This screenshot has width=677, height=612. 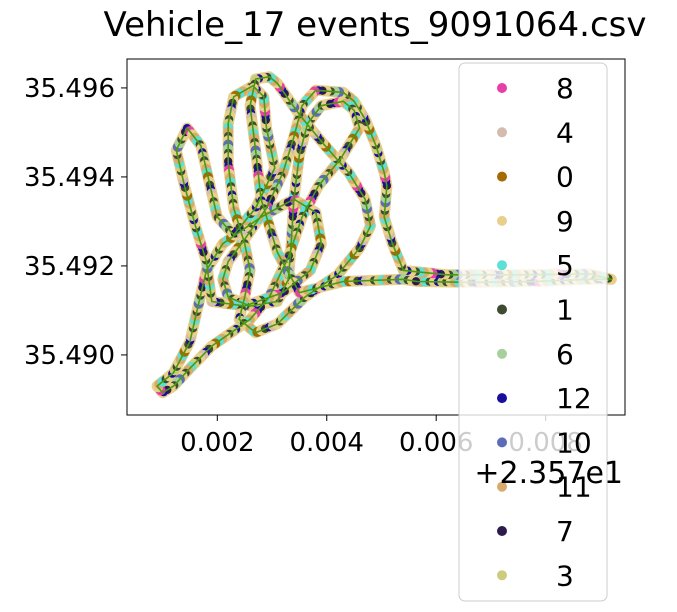 What do you see at coordinates (574, 442) in the screenshot?
I see `legend-label: 10` at bounding box center [574, 442].